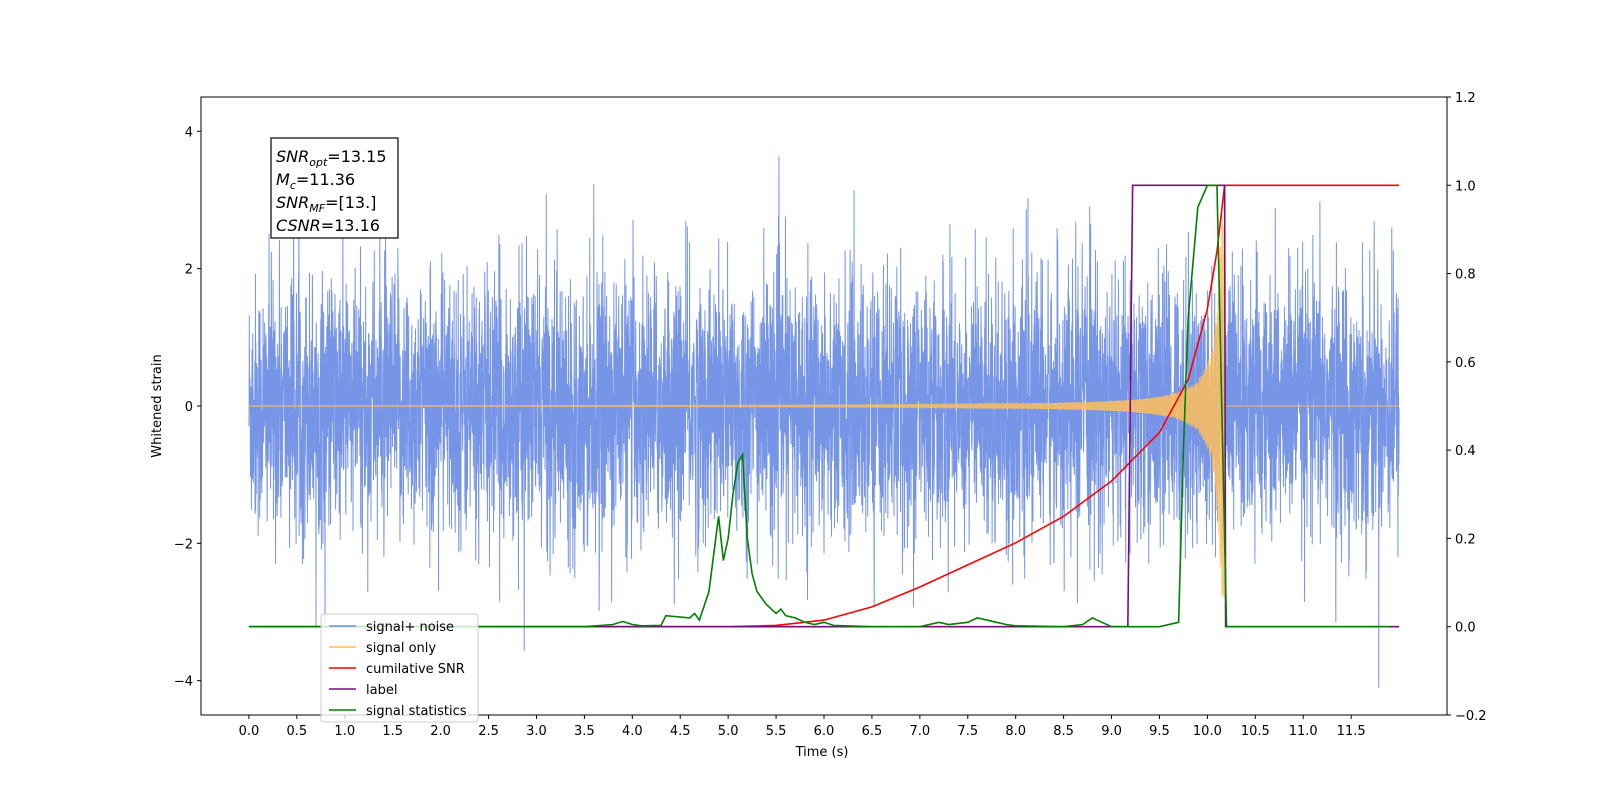 The height and width of the screenshot is (800, 1600). I want to click on legend-frame, so click(399, 668).